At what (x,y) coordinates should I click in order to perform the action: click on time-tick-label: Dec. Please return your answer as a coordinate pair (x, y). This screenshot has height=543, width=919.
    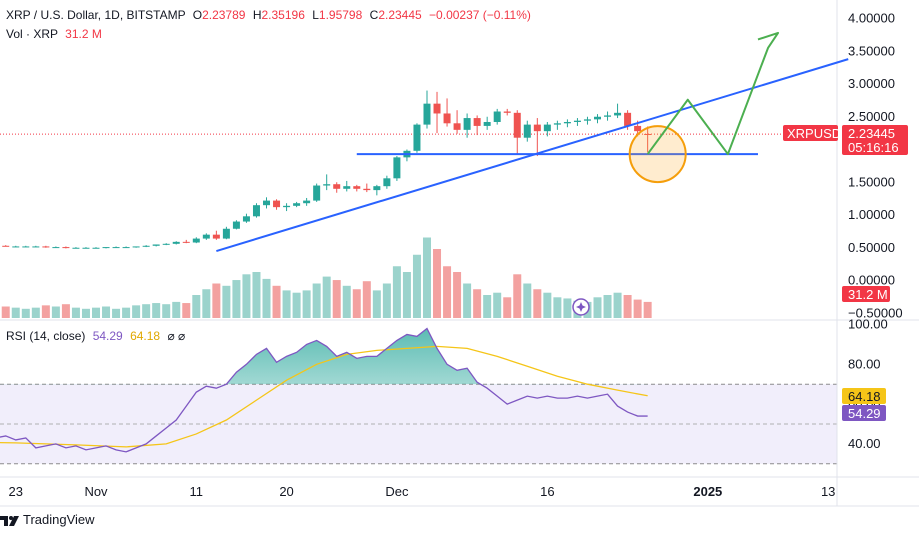
    Looking at the image, I should click on (397, 491).